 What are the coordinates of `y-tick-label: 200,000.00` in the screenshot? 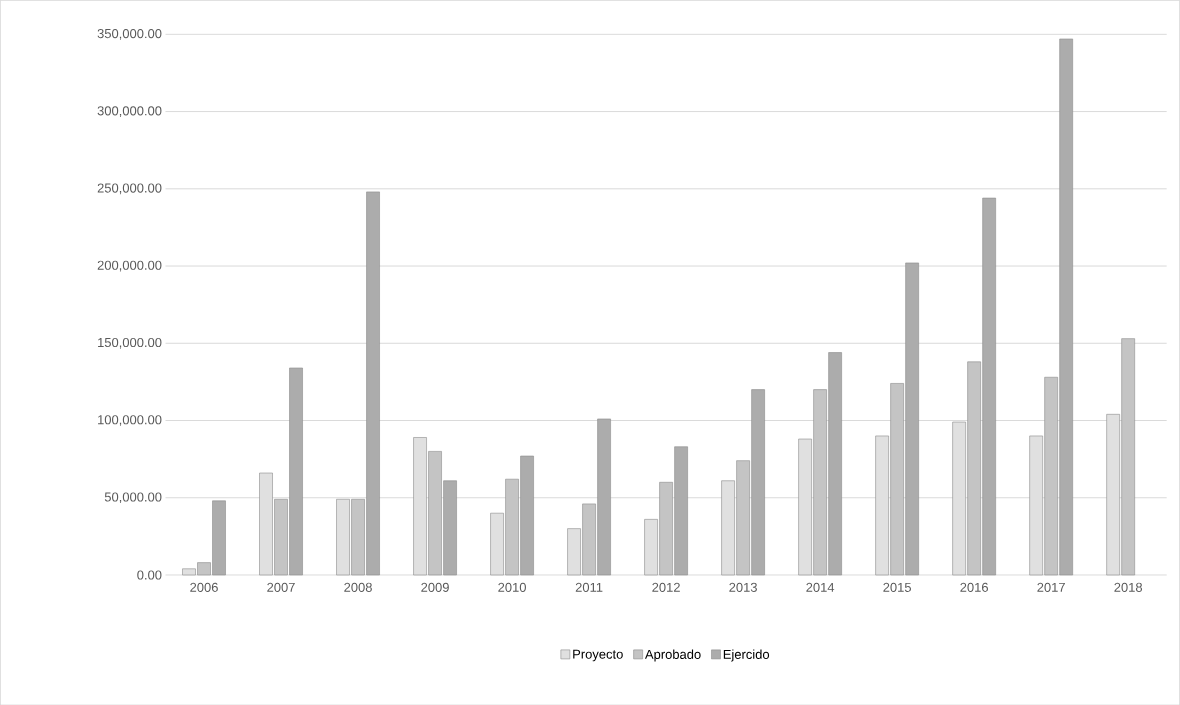 It's located at (129, 266).